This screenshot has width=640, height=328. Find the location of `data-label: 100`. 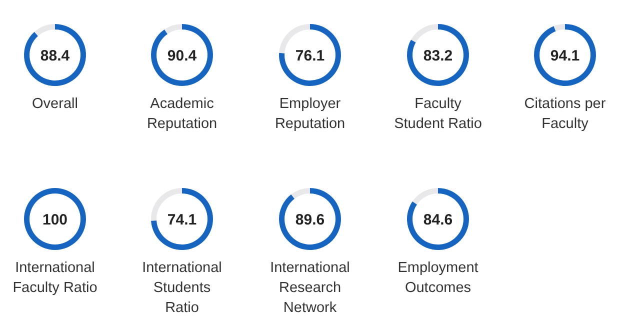

data-label: 100 is located at coordinates (55, 219).